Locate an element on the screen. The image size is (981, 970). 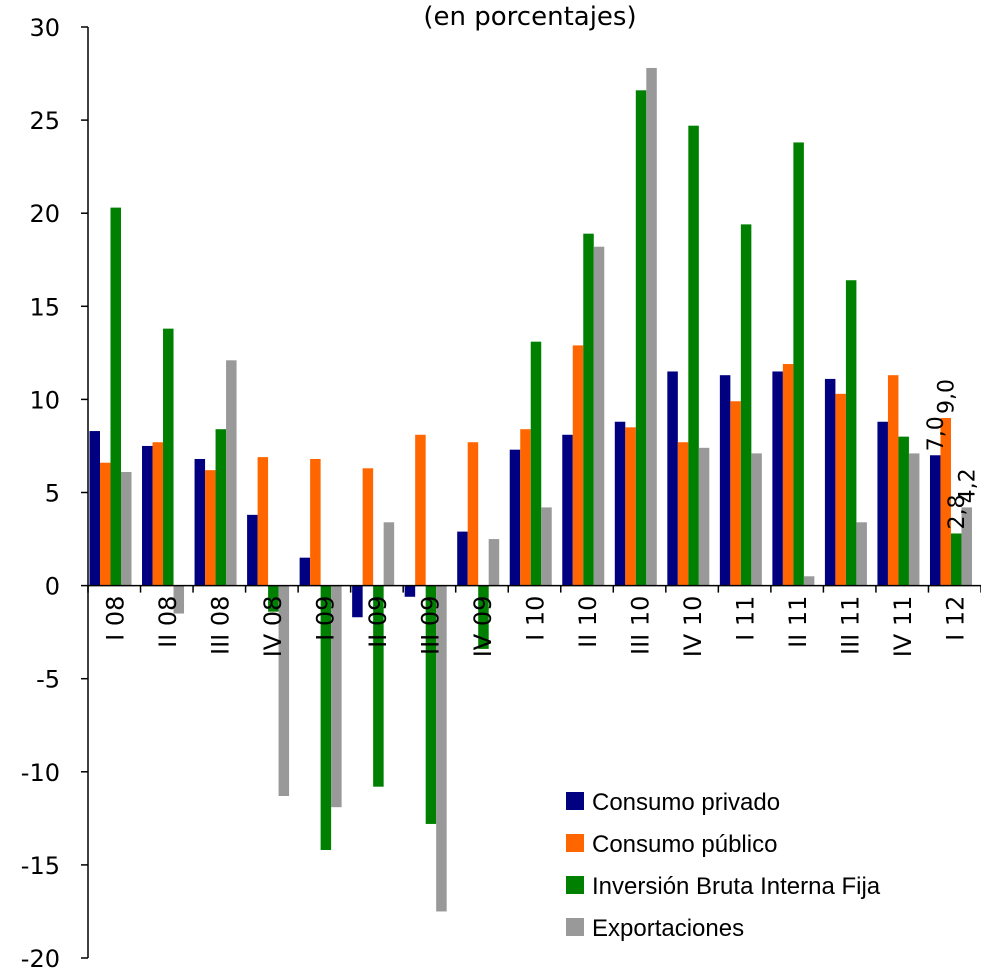
x-tick-label: I 09 is located at coordinates (325, 618).